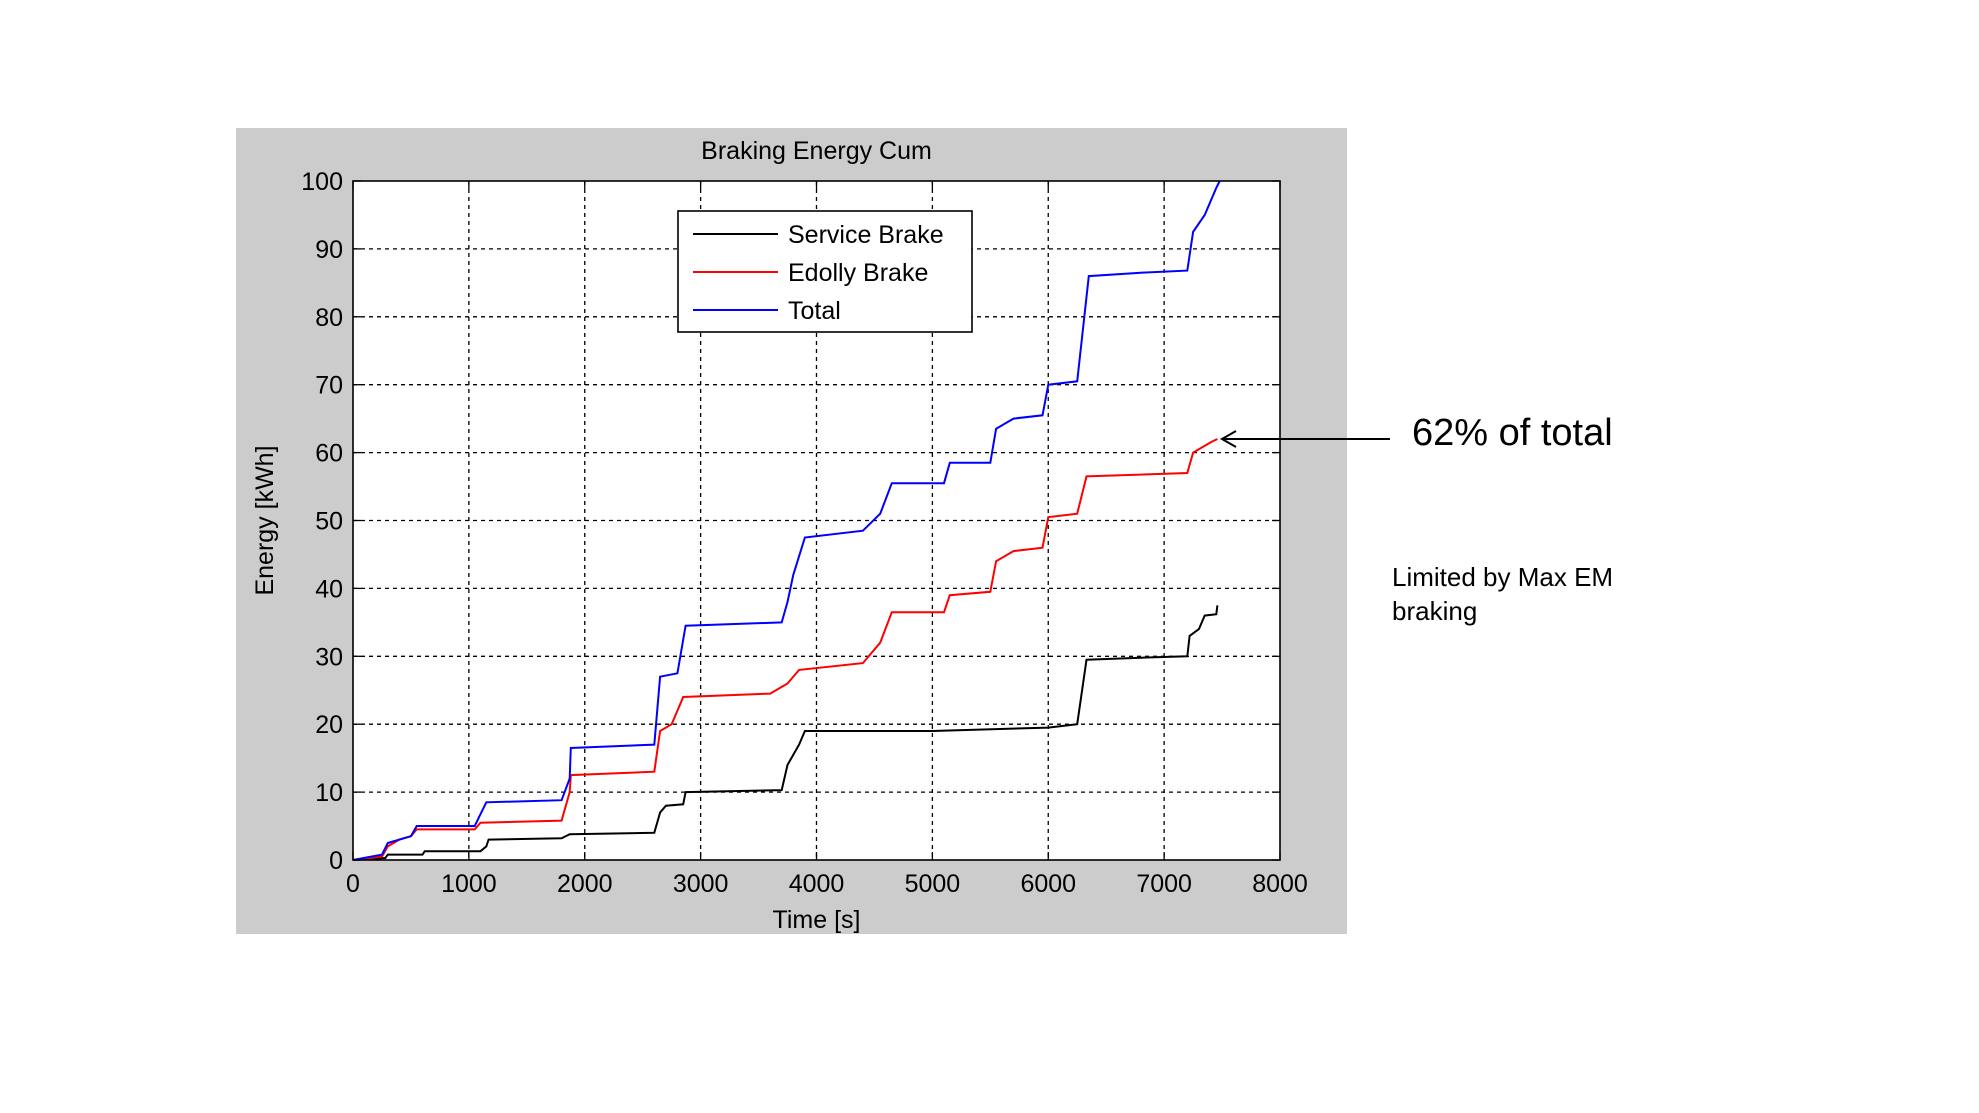 This screenshot has width=1979, height=1113. Describe the element at coordinates (265, 520) in the screenshot. I see `y-axis-label: Energy [kWh]` at that location.